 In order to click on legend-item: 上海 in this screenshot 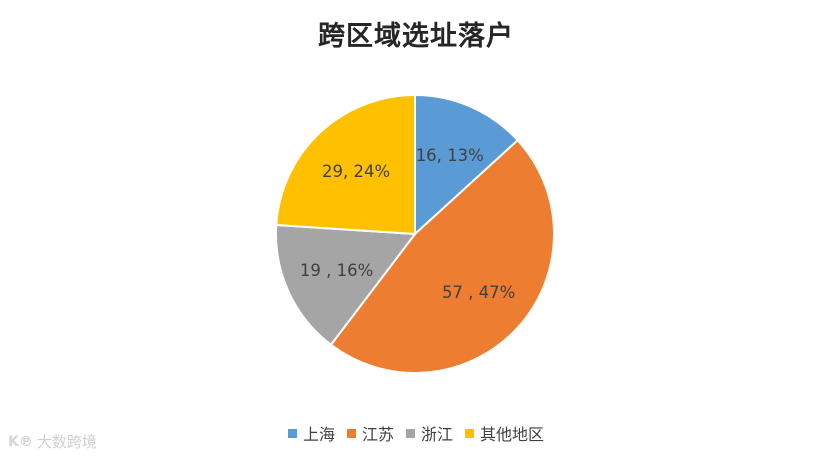, I will do `click(311, 433)`.